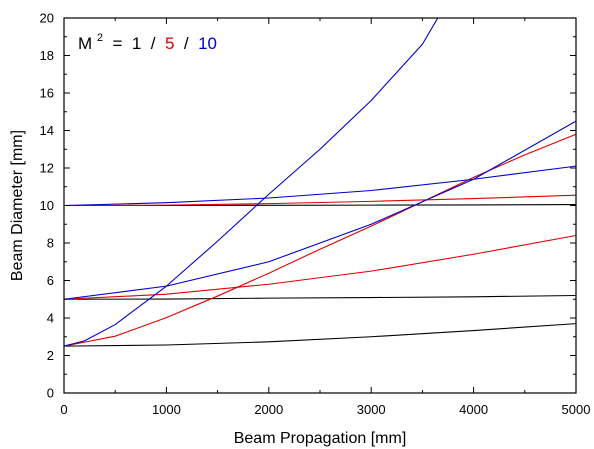 The height and width of the screenshot is (449, 594). I want to click on x-tick-label: 2000, so click(268, 409).